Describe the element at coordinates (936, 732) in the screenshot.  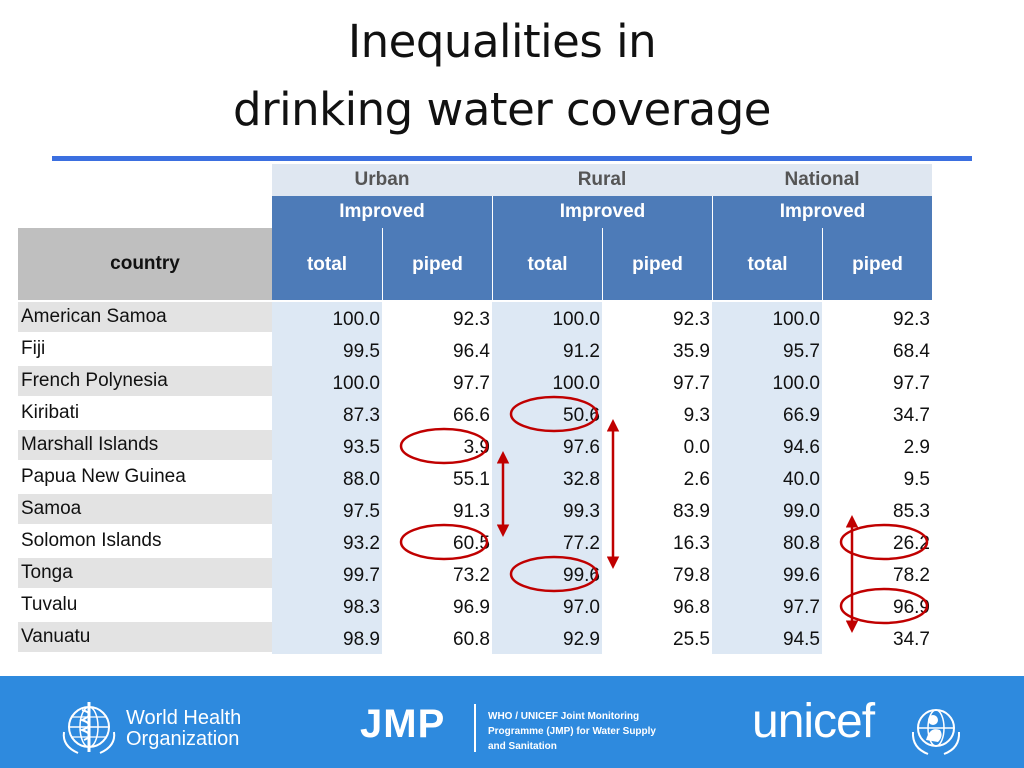
I see `unicef-emblem-icon` at that location.